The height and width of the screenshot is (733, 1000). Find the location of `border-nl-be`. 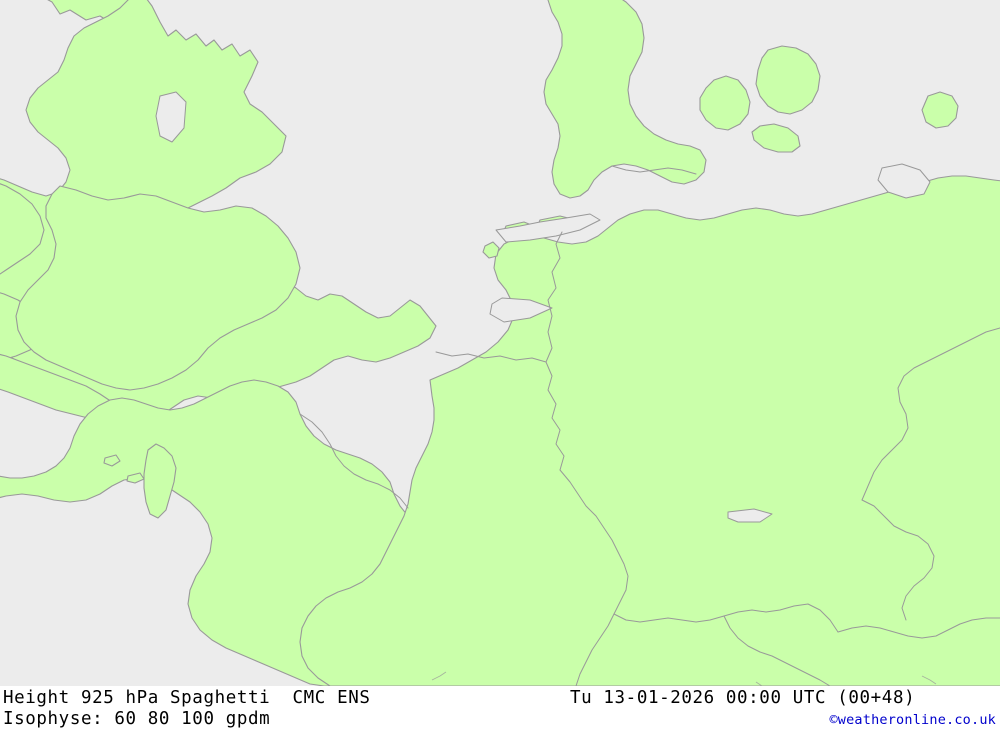

border-nl-be is located at coordinates (491, 357).